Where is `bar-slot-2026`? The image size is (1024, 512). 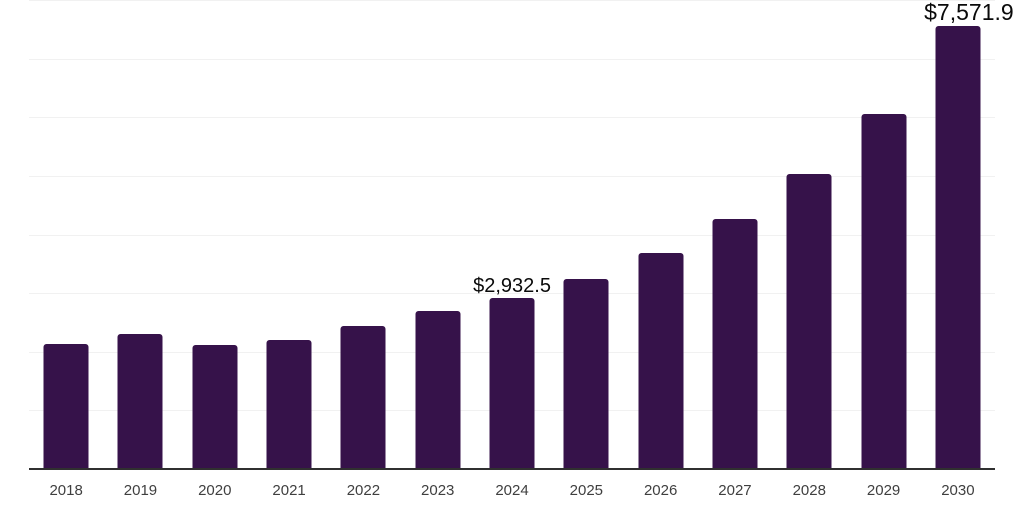 bar-slot-2026 is located at coordinates (661, 235).